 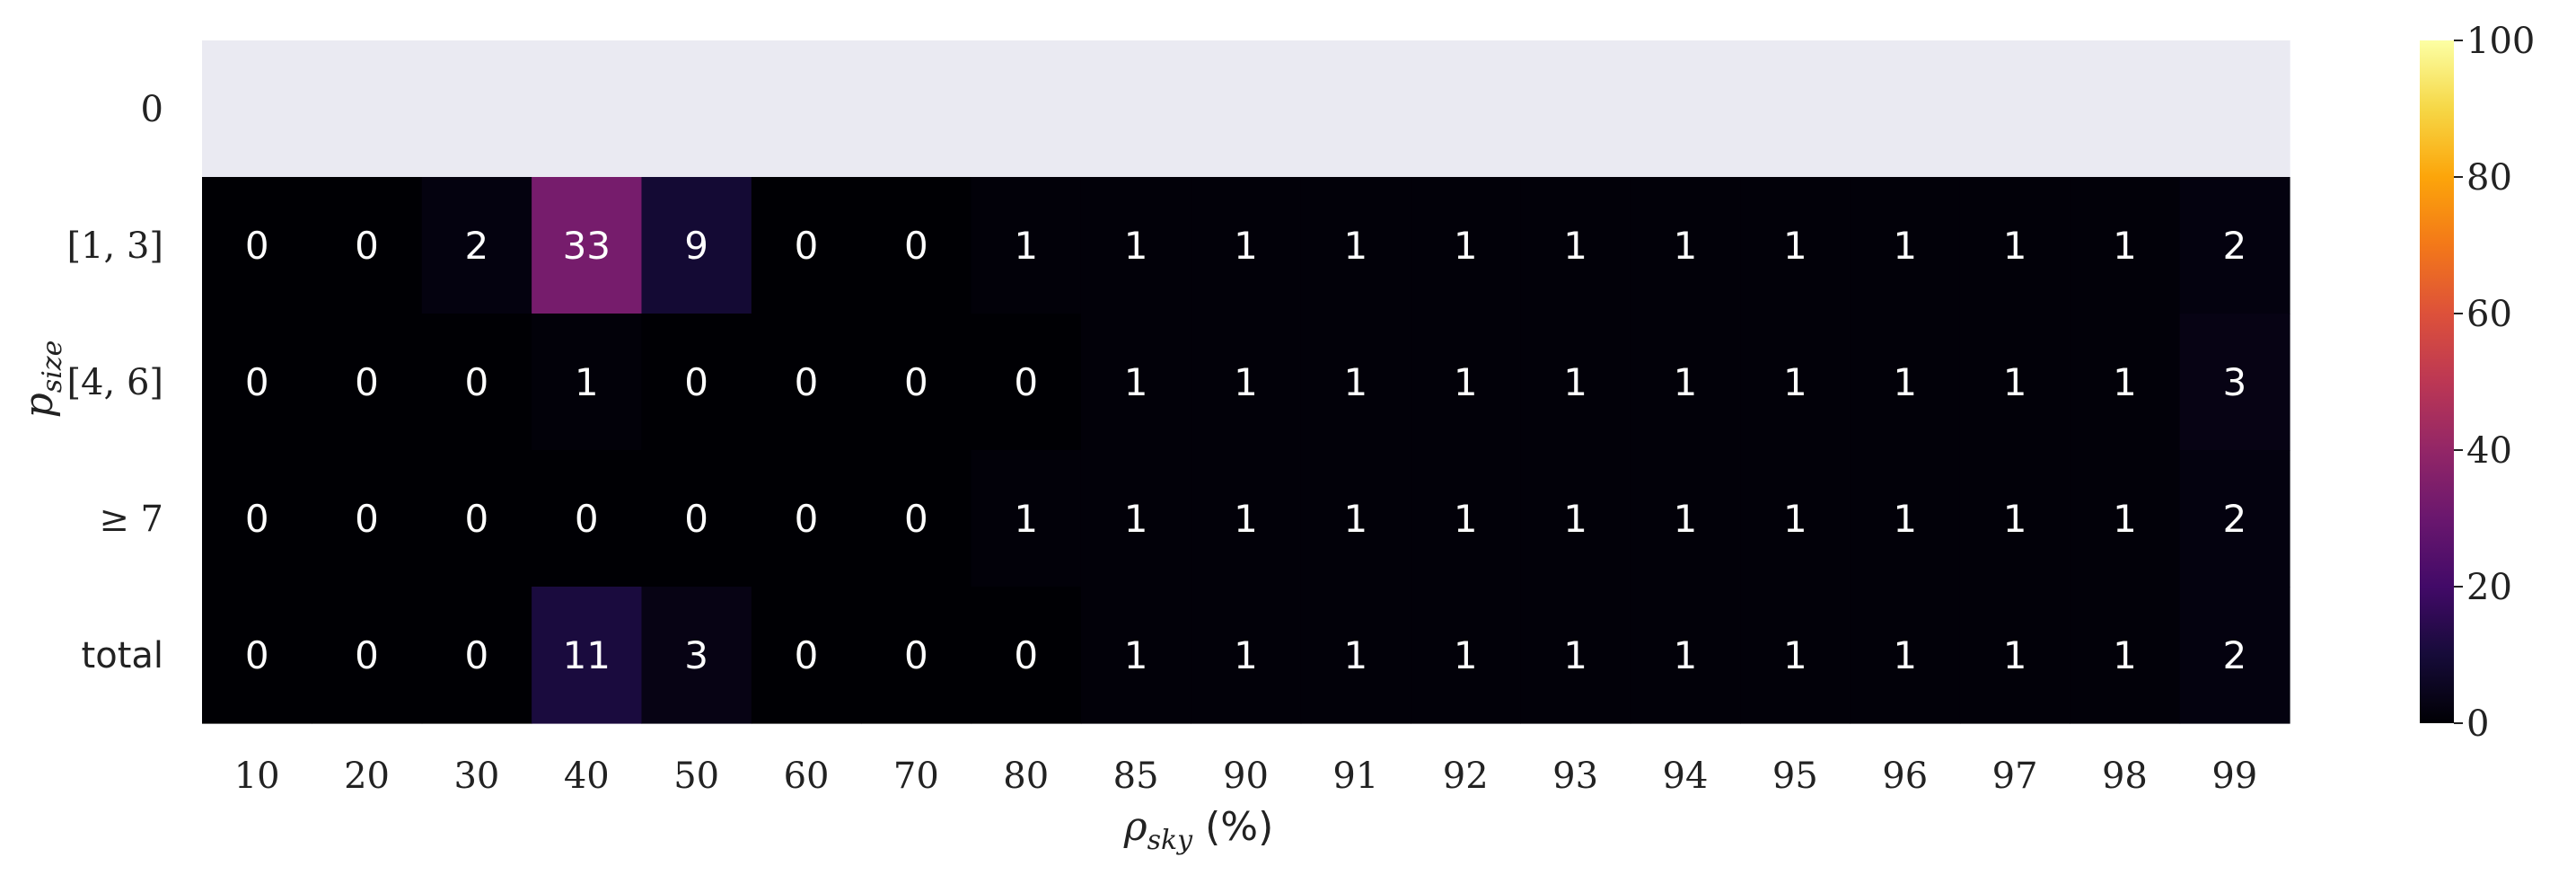 I want to click on x-tick-label: 80, so click(x=1026, y=776).